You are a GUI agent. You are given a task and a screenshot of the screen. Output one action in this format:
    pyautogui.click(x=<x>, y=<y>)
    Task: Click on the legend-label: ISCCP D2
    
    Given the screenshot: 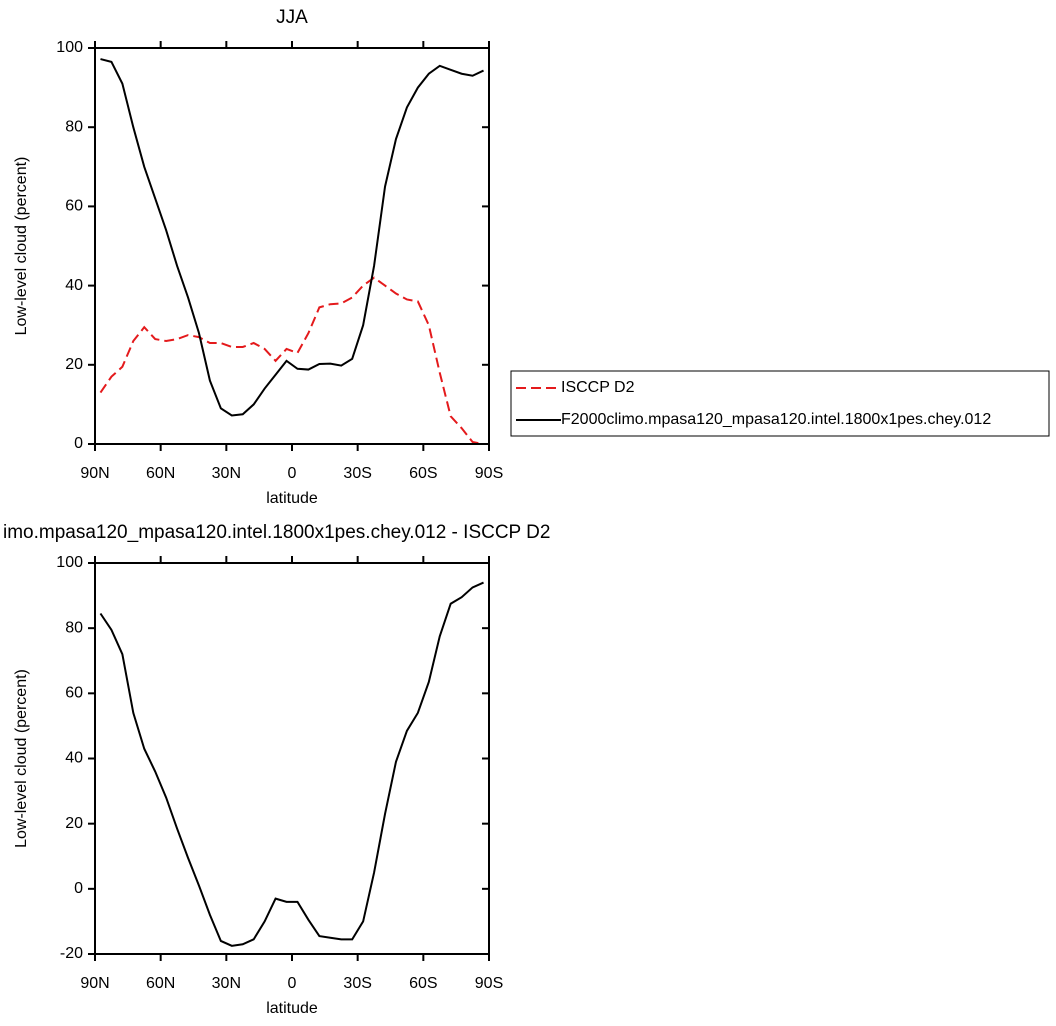 What is the action you would take?
    pyautogui.click(x=598, y=387)
    